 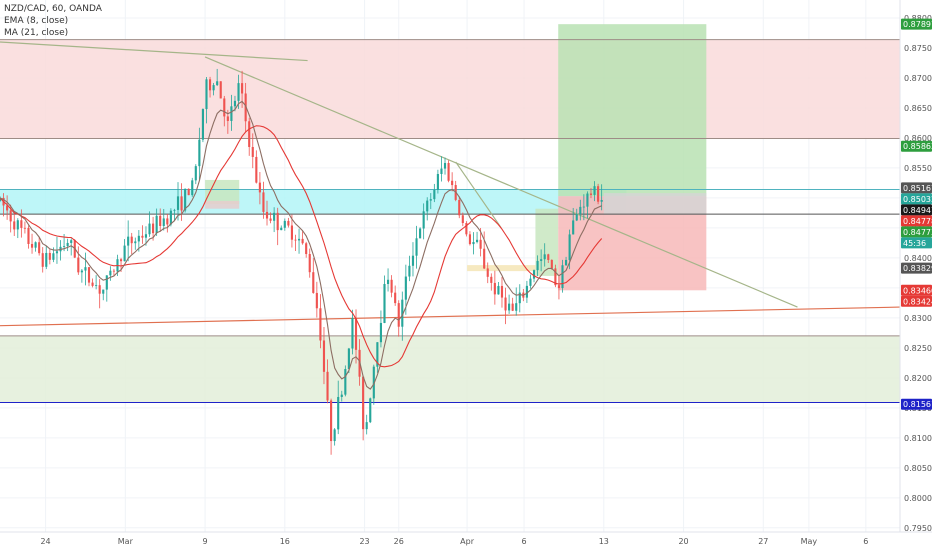 I want to click on price-tag: 0.83424, so click(x=916, y=301).